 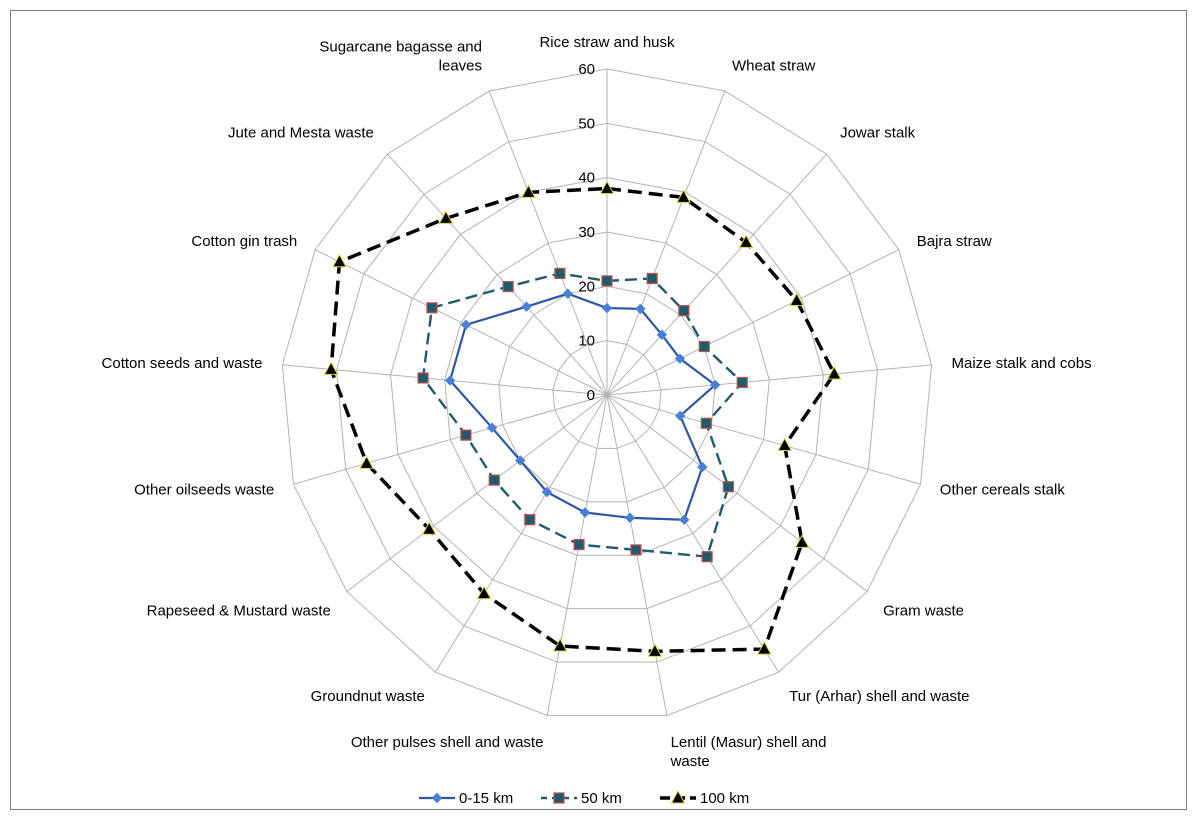 I want to click on category-label: Jute and Mesta waste, so click(x=301, y=132).